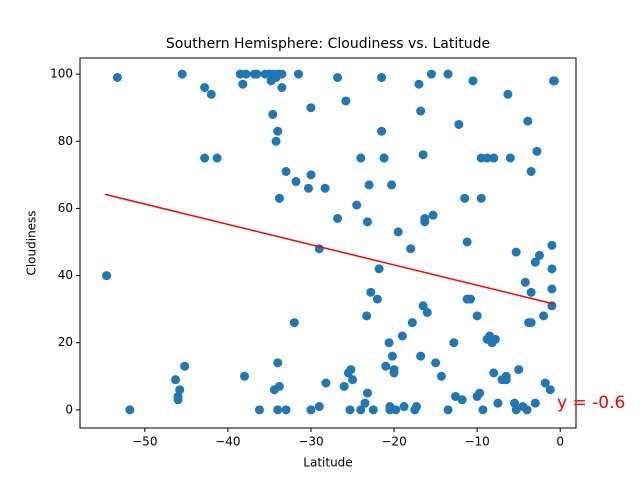  What do you see at coordinates (32, 242) in the screenshot?
I see `y-axis-label: Cloudiness` at bounding box center [32, 242].